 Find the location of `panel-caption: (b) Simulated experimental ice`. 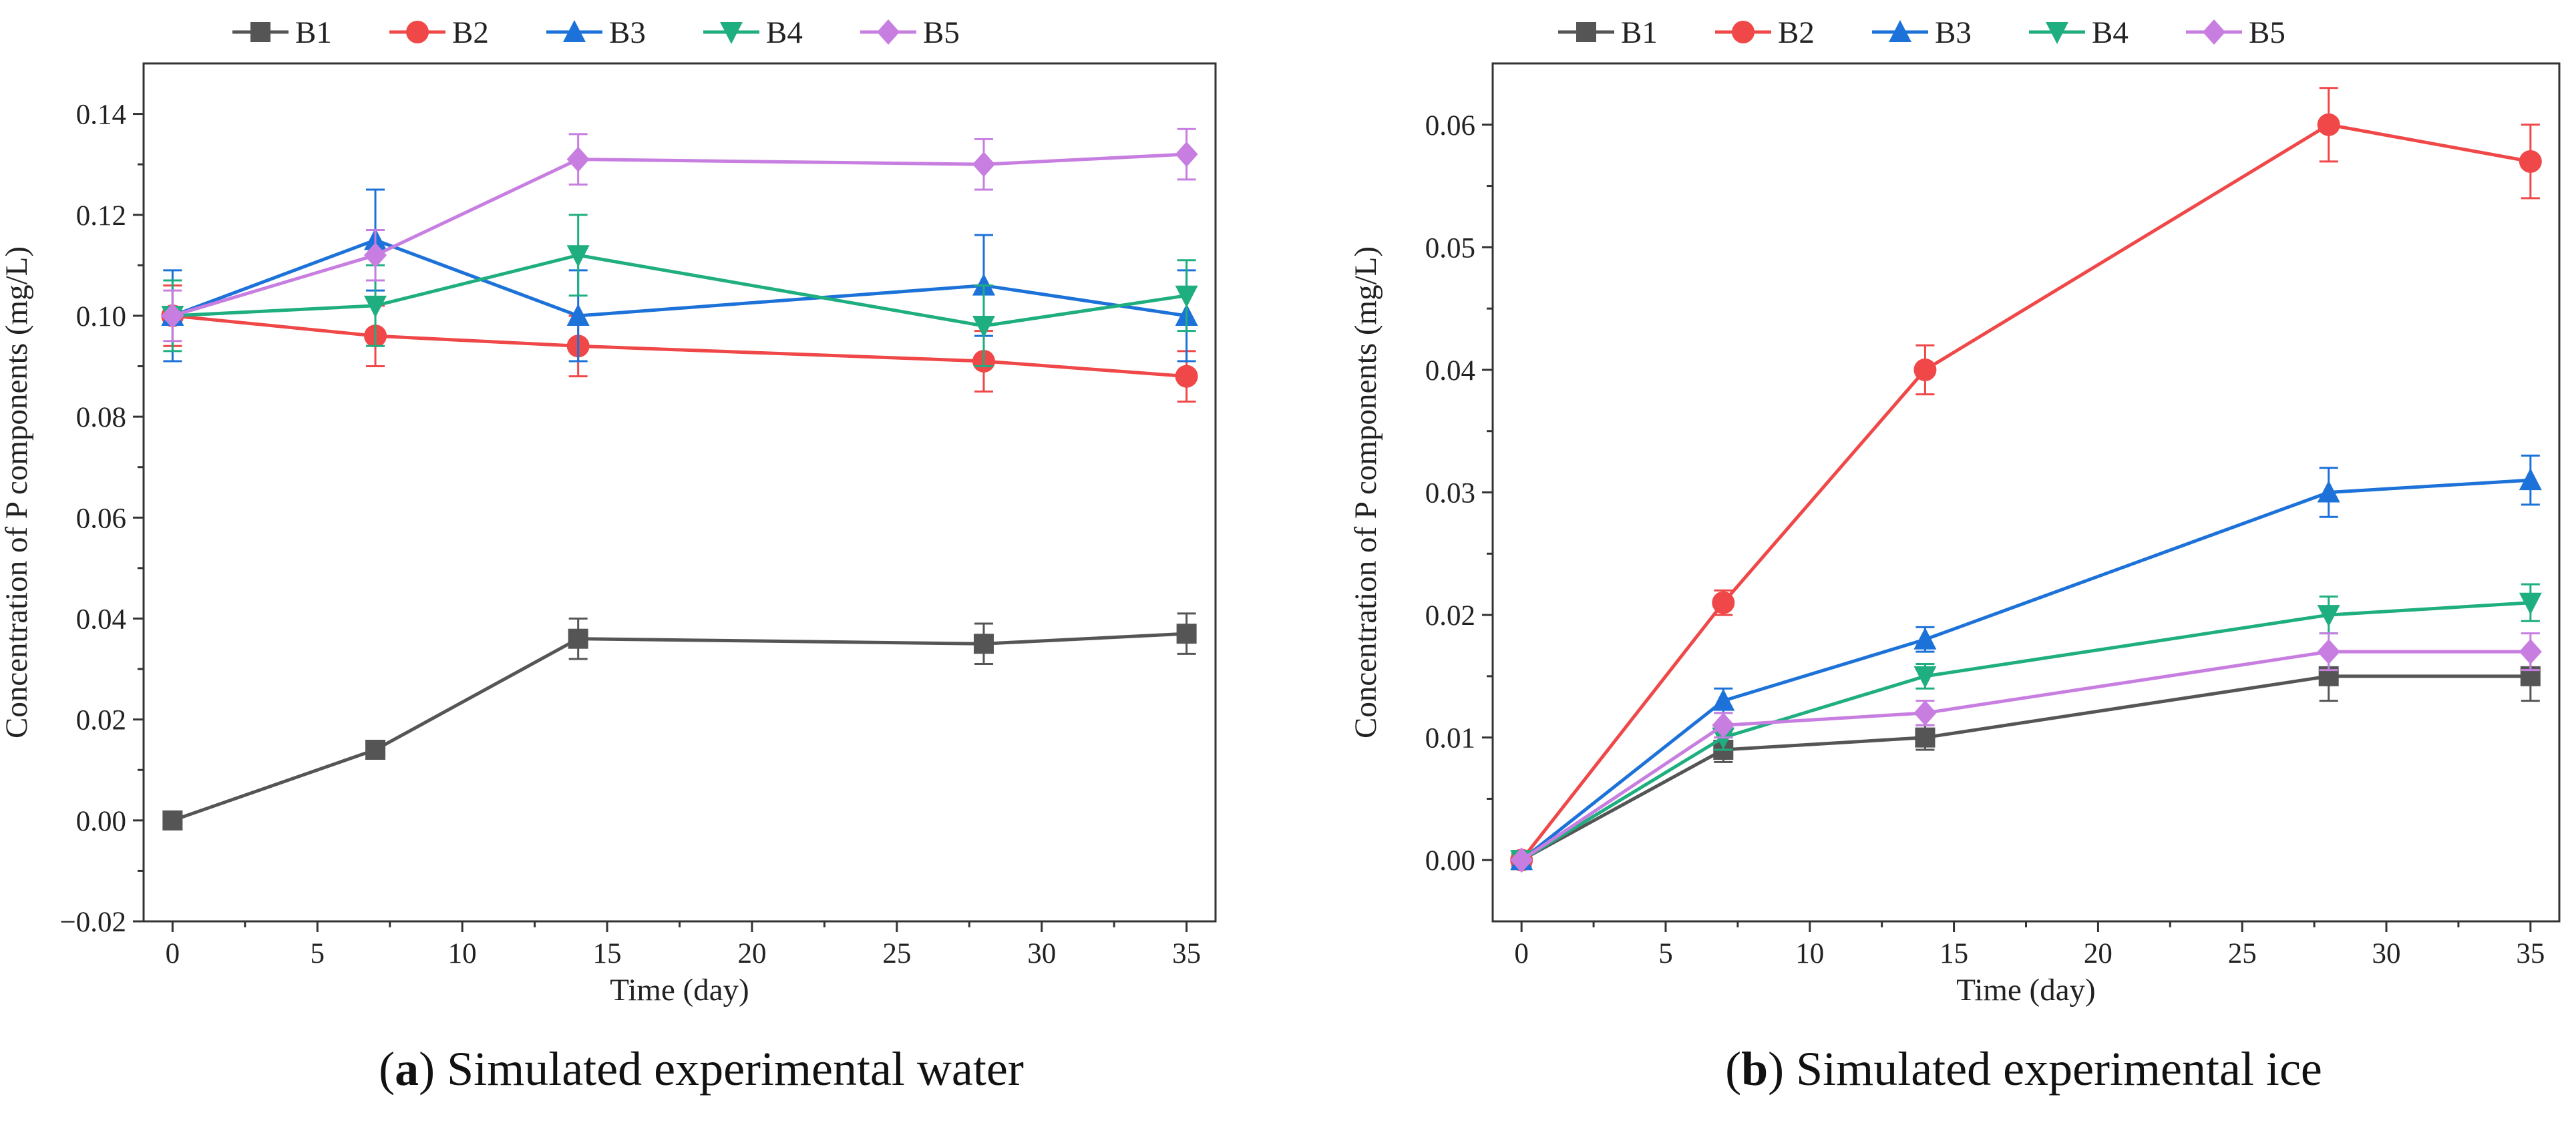

panel-caption: (b) Simulated experimental ice is located at coordinates (2023, 1069).